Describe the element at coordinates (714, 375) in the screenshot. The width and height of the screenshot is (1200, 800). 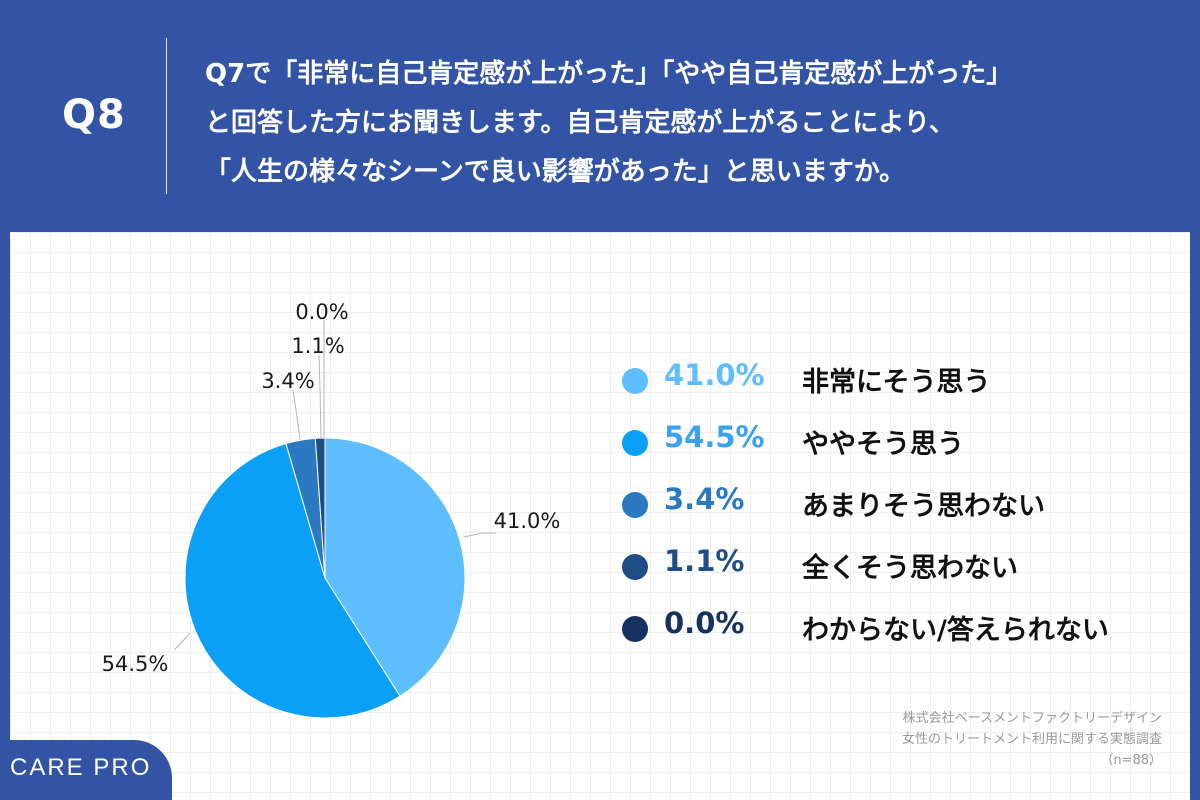
I see `legend-percent: 41.0%` at that location.